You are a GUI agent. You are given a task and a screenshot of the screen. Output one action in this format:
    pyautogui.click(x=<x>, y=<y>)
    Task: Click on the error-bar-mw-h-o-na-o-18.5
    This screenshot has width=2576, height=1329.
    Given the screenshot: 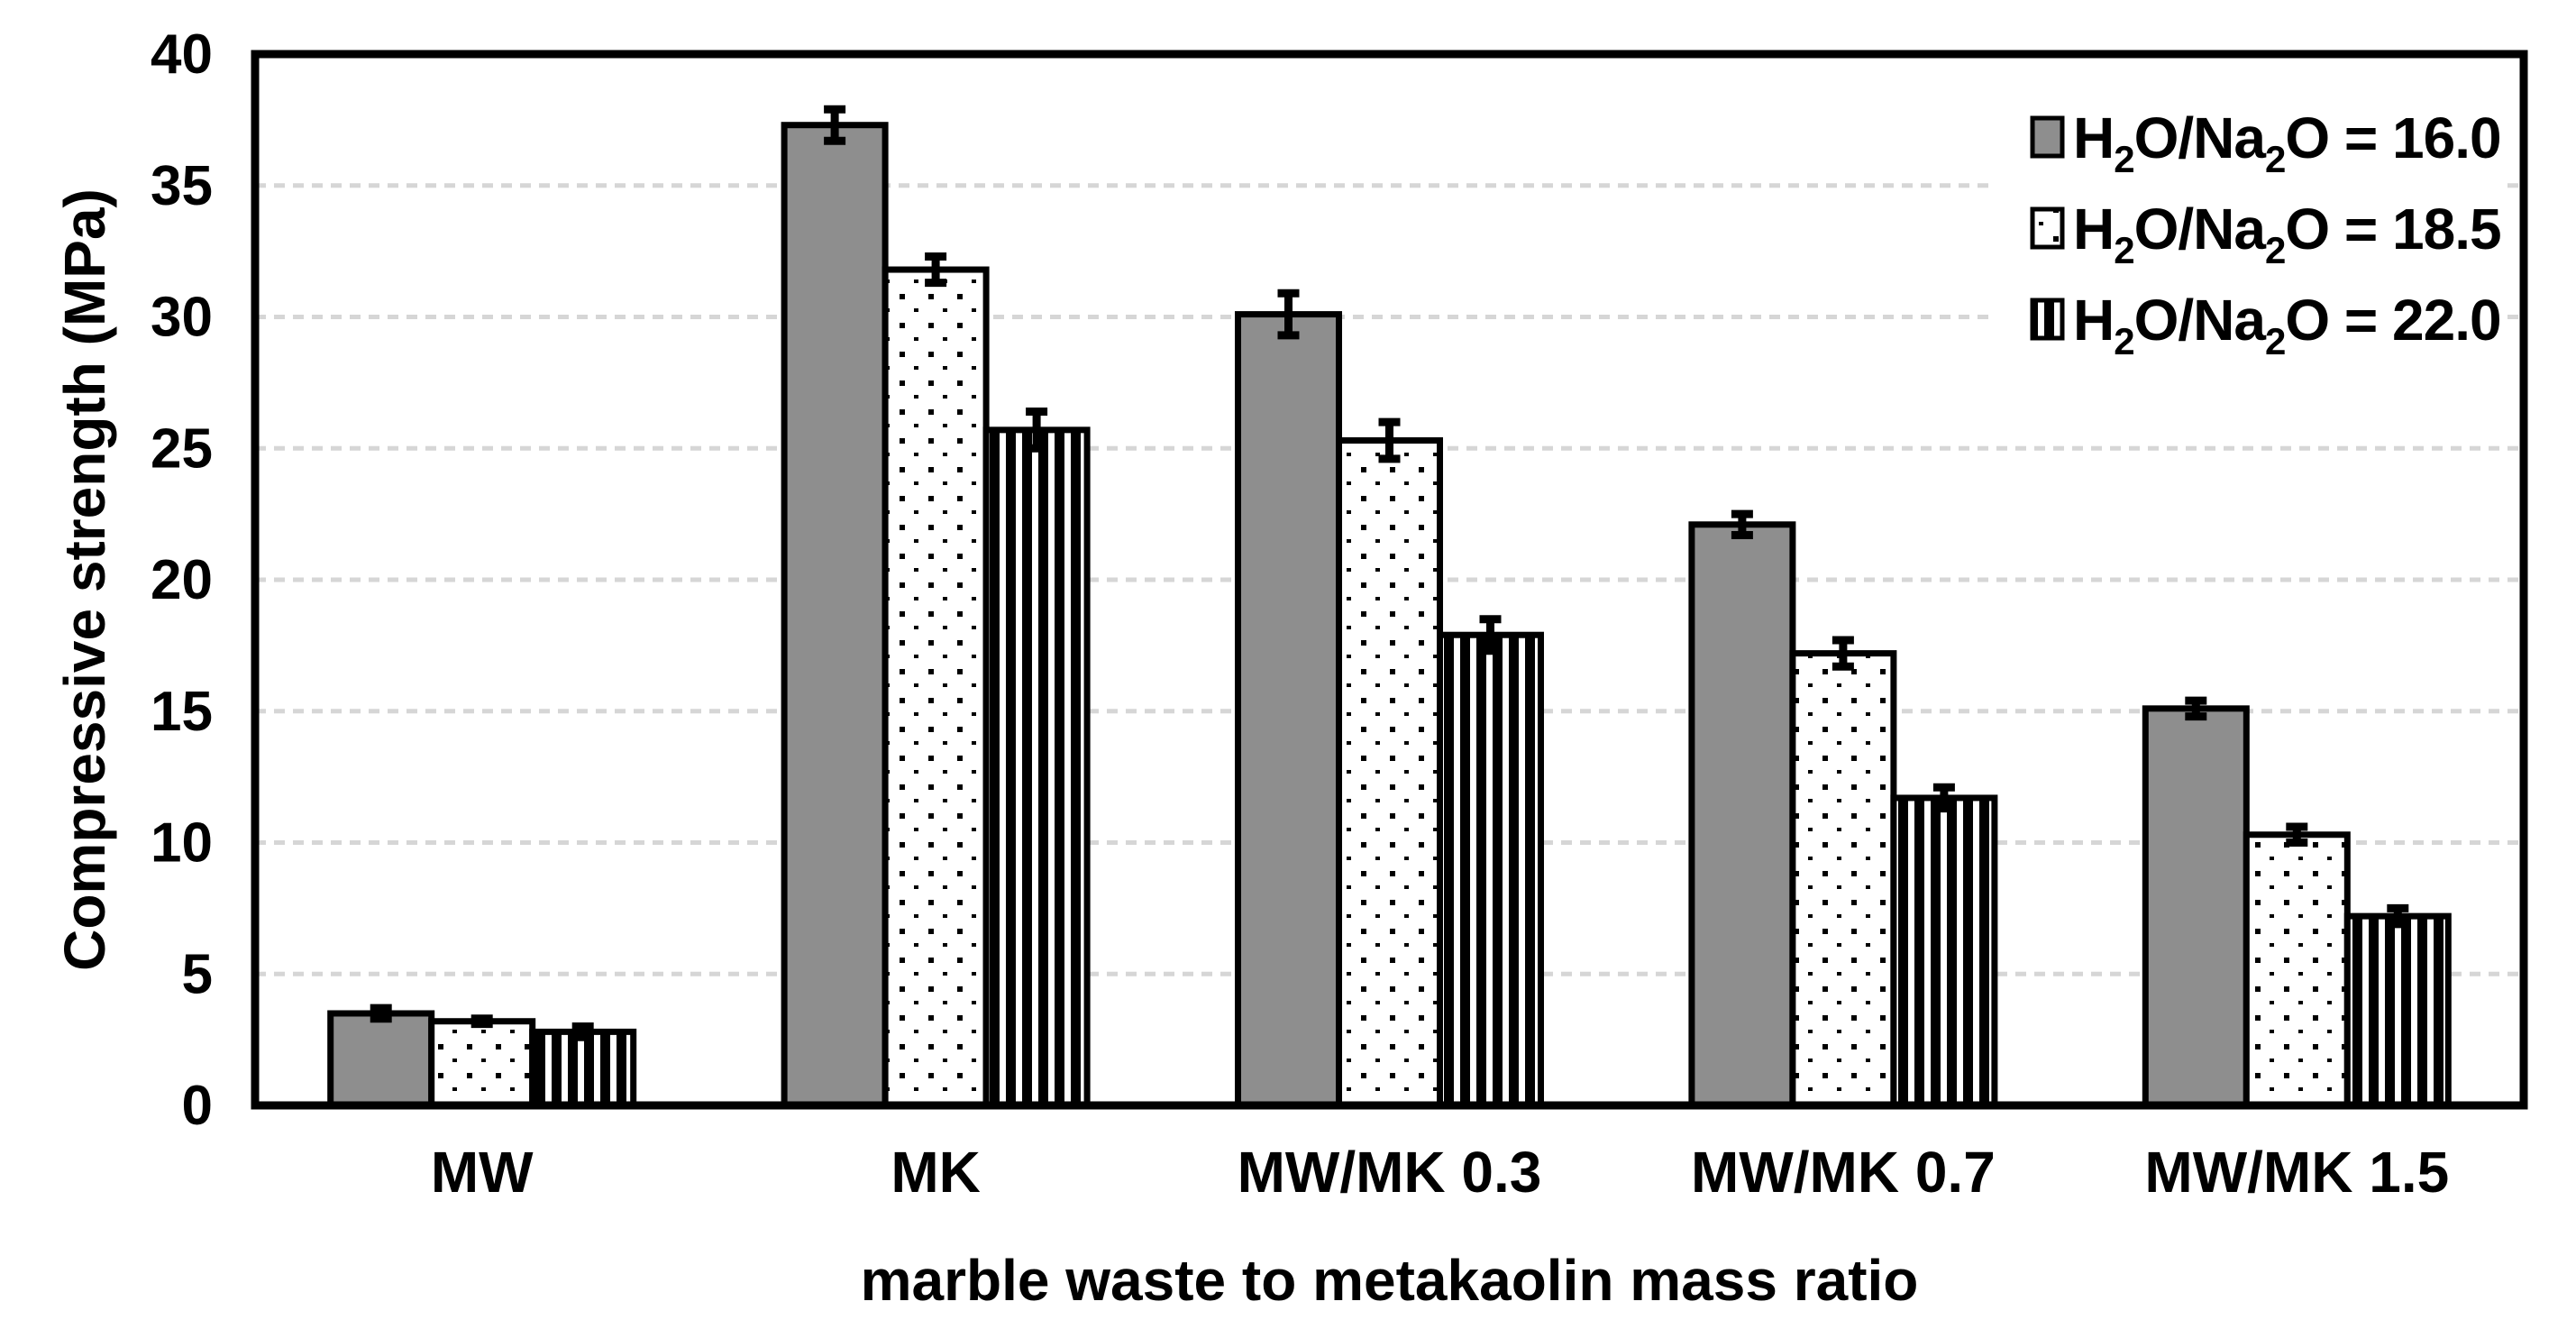 What is the action you would take?
    pyautogui.click(x=481, y=1021)
    